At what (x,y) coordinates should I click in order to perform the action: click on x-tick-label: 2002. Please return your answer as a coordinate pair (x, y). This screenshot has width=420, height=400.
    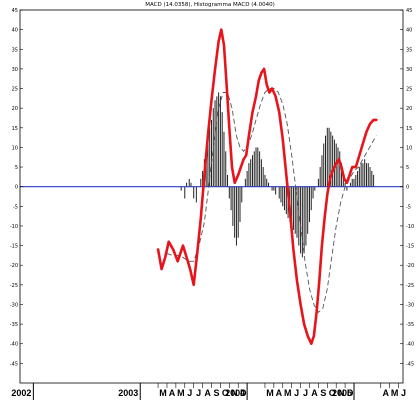
    Looking at the image, I should click on (21, 393).